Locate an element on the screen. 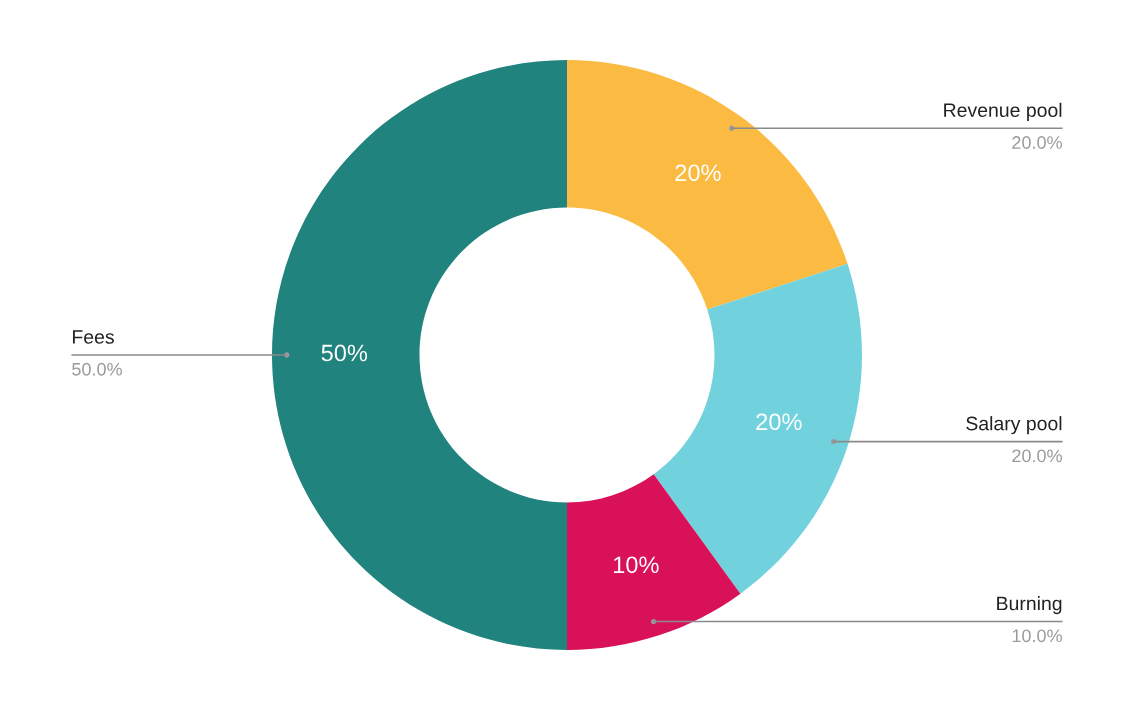 The height and width of the screenshot is (718, 1133). text: 10.0% is located at coordinates (1037, 636).